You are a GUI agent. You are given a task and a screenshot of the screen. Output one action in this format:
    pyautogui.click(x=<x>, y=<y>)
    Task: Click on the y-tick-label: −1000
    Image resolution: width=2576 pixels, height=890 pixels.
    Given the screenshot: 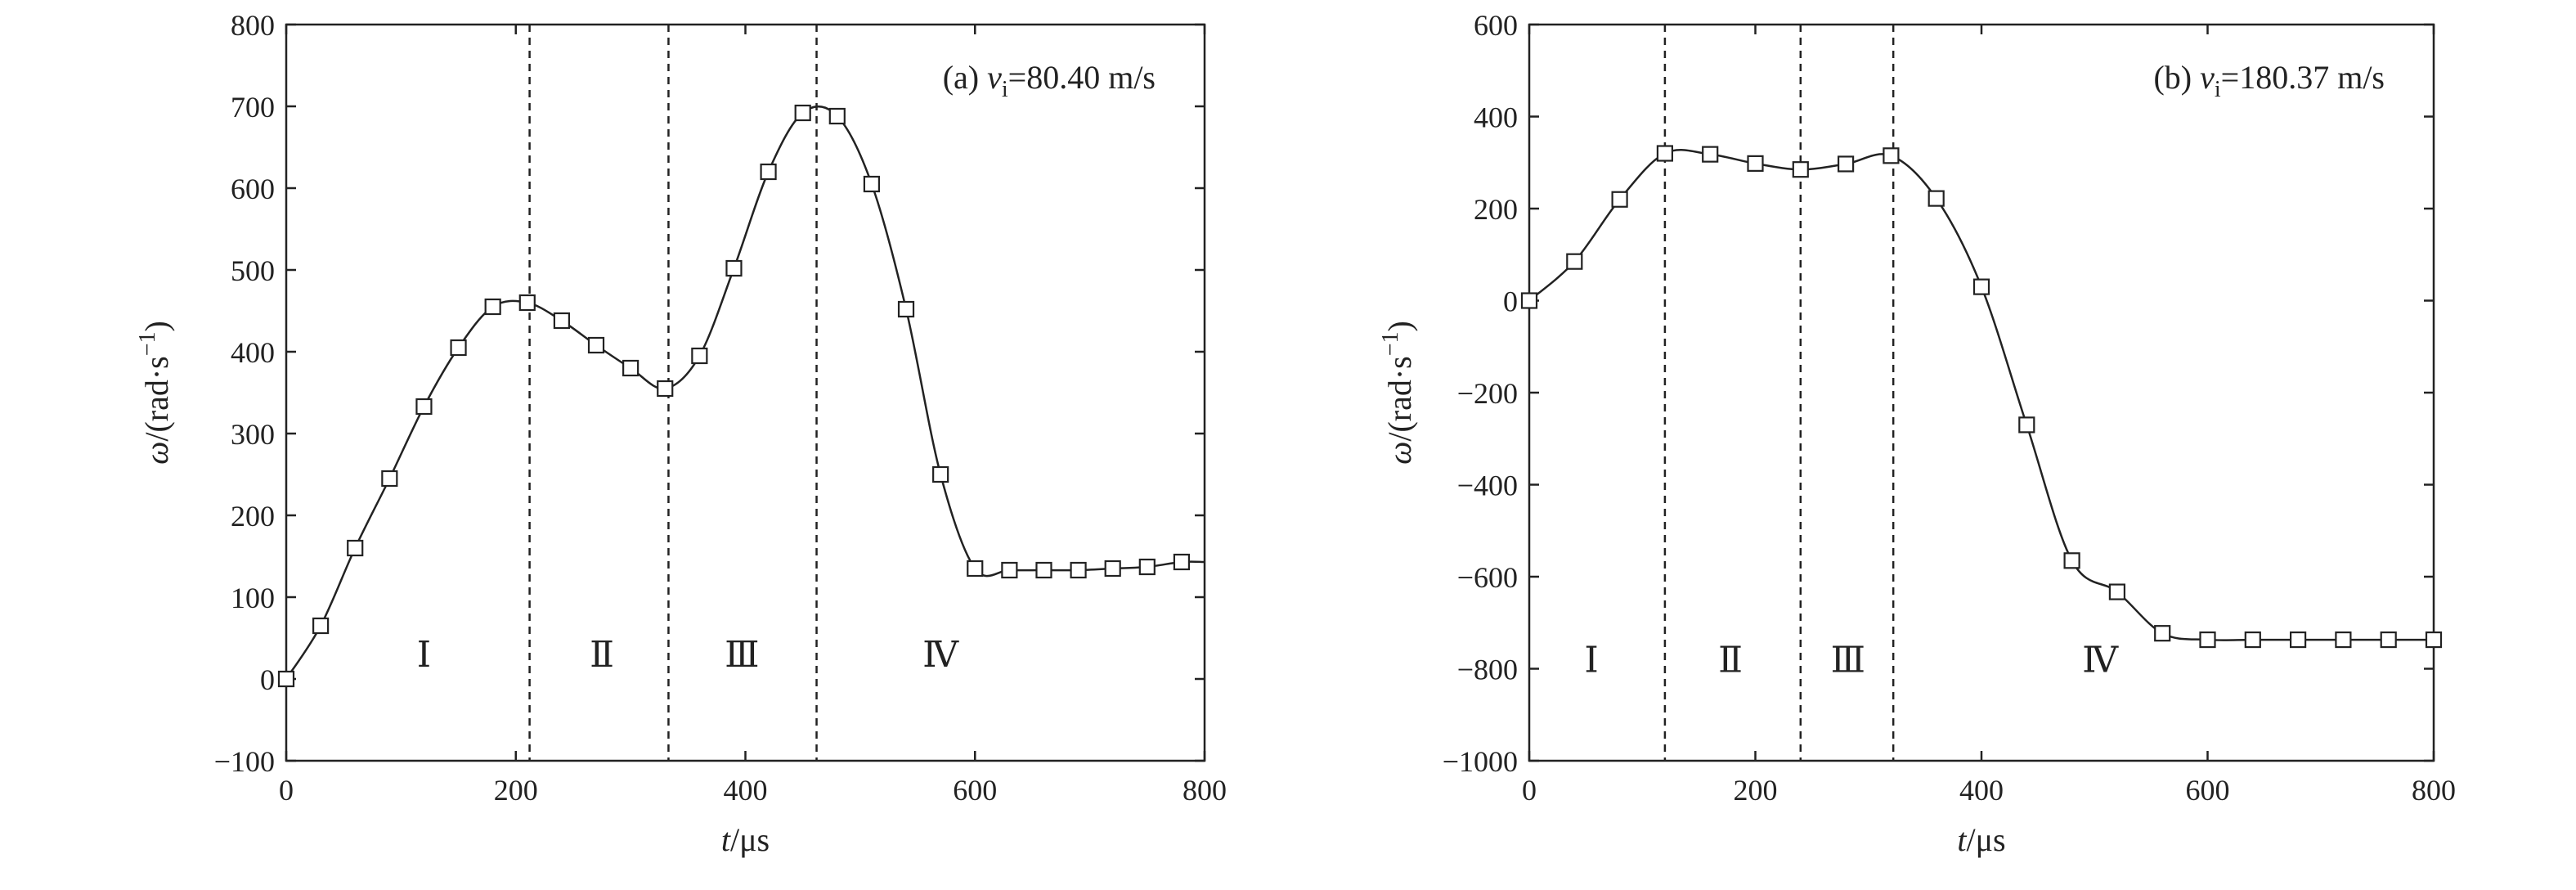 What is the action you would take?
    pyautogui.click(x=1481, y=761)
    